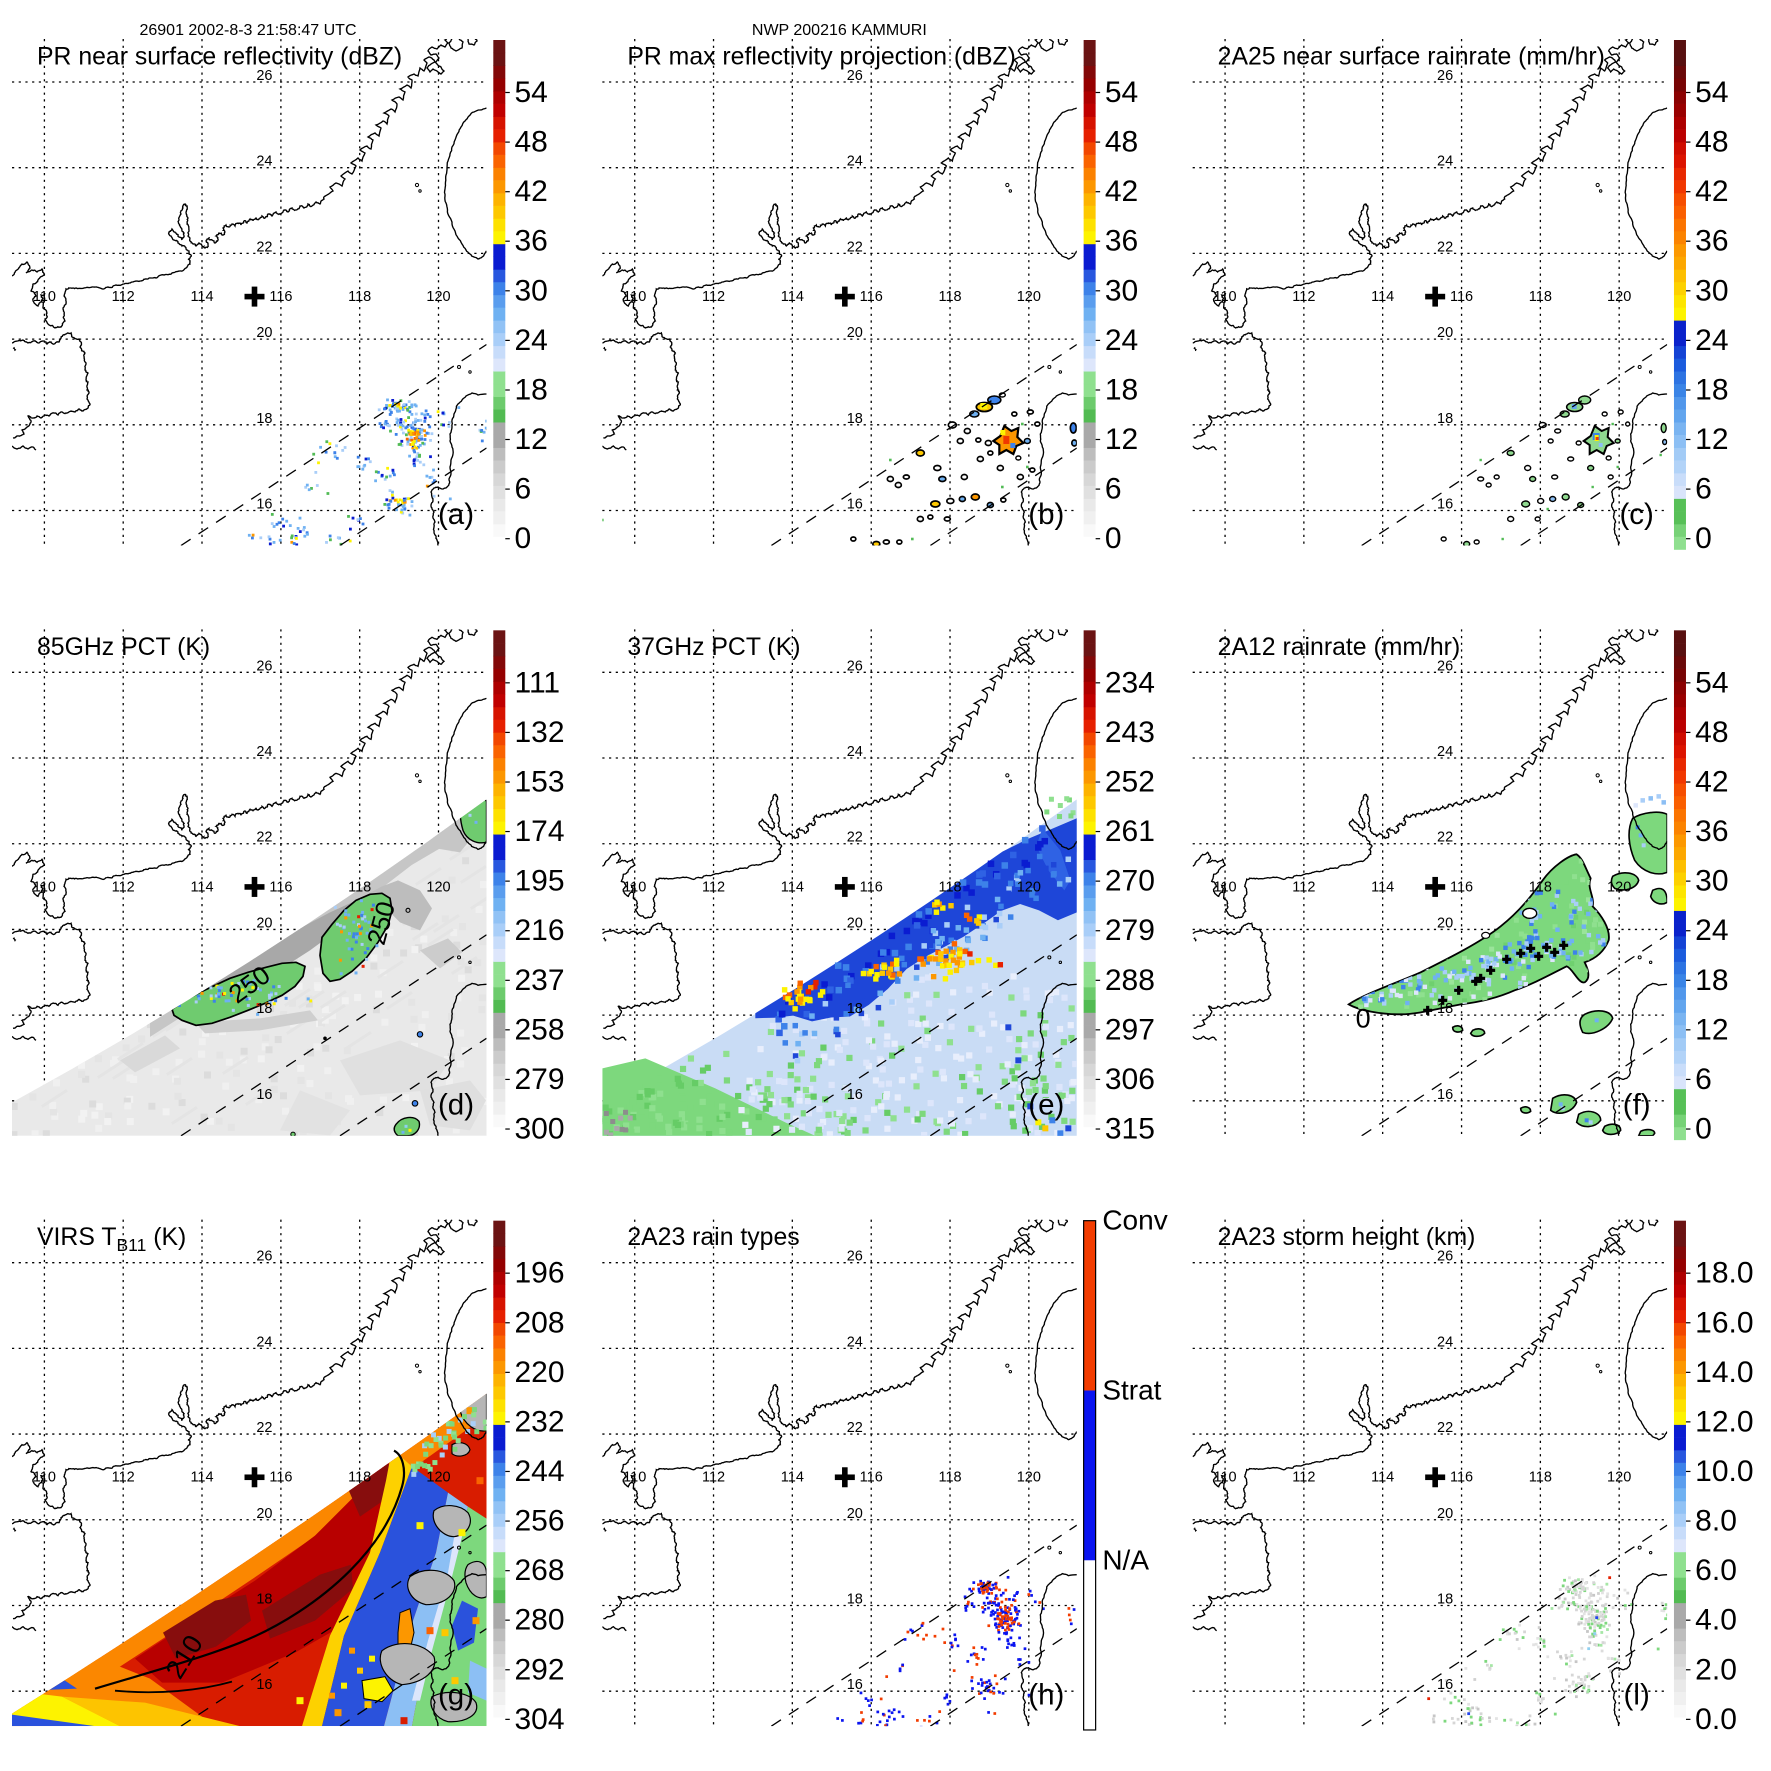 The width and height of the screenshot is (1771, 1771). Describe the element at coordinates (1716, 1521) in the screenshot. I see `svg-text: 8.0` at that location.